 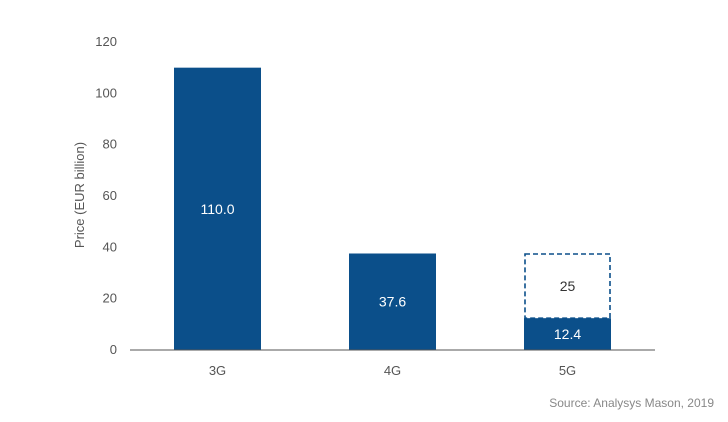 I want to click on y-axis-ticks: 0 20 40 60 80 100 120, so click(x=106, y=195).